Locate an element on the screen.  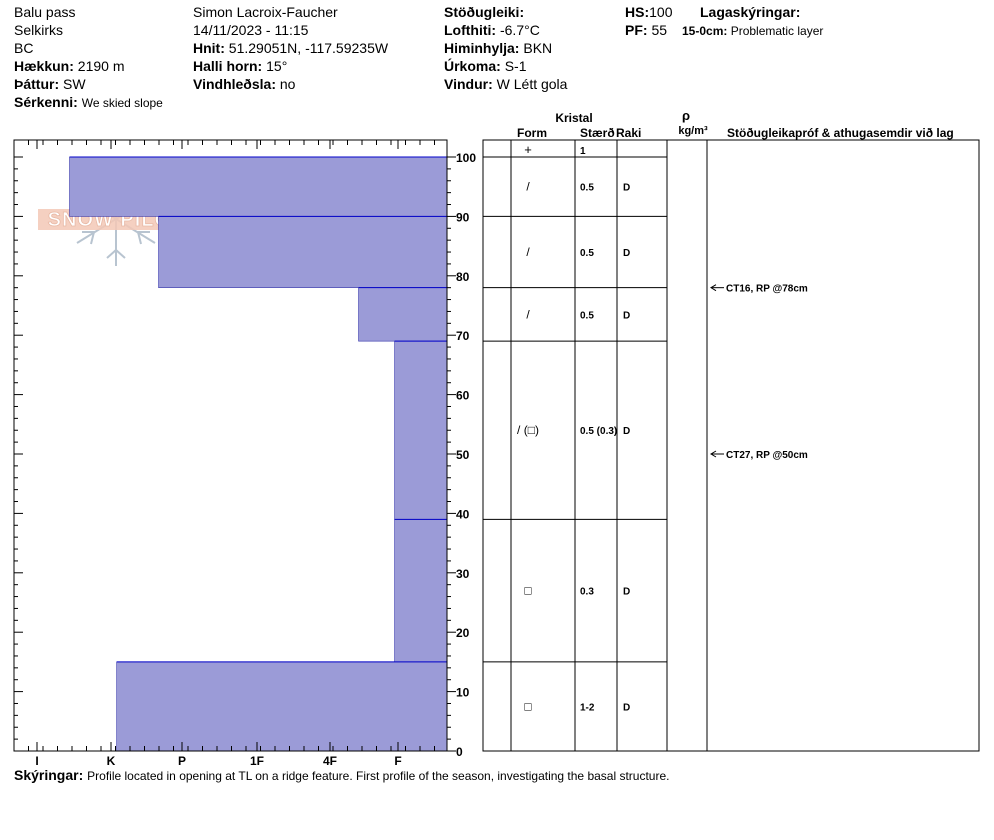
wind-label: Vindur: is located at coordinates (468, 84).